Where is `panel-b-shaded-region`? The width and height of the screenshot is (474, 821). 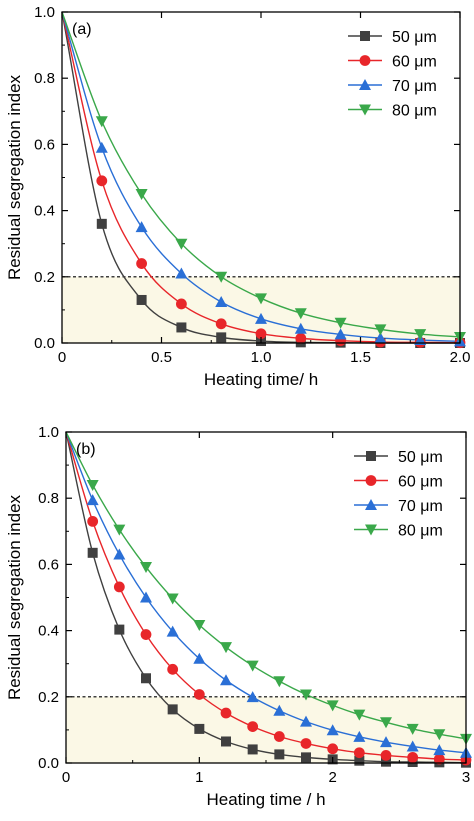
panel-b-shaded-region is located at coordinates (266, 729).